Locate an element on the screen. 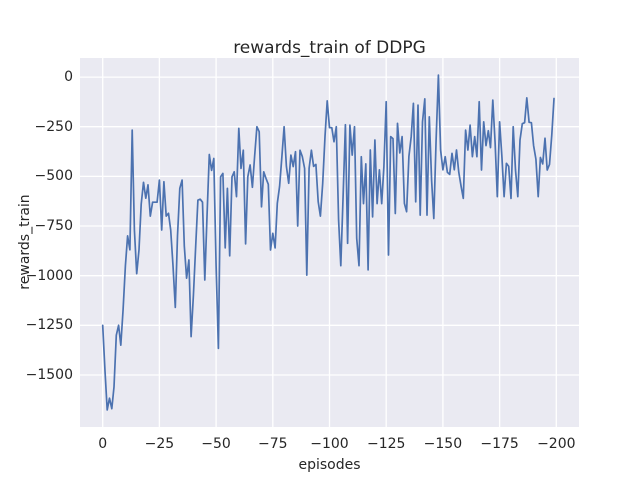  x-axis-label: episodes is located at coordinates (329, 465).